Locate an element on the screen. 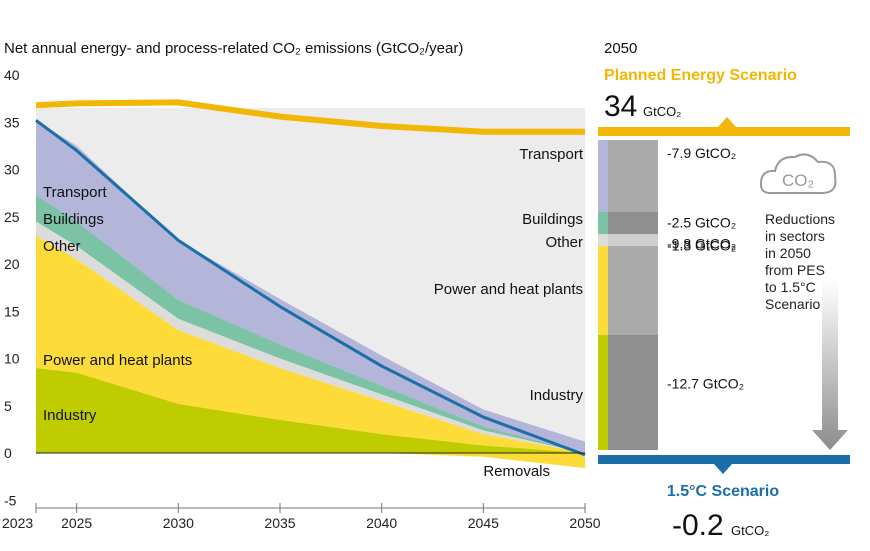 Image resolution: width=870 pixels, height=551 pixels. y-tick-label: 35 is located at coordinates (12, 122).